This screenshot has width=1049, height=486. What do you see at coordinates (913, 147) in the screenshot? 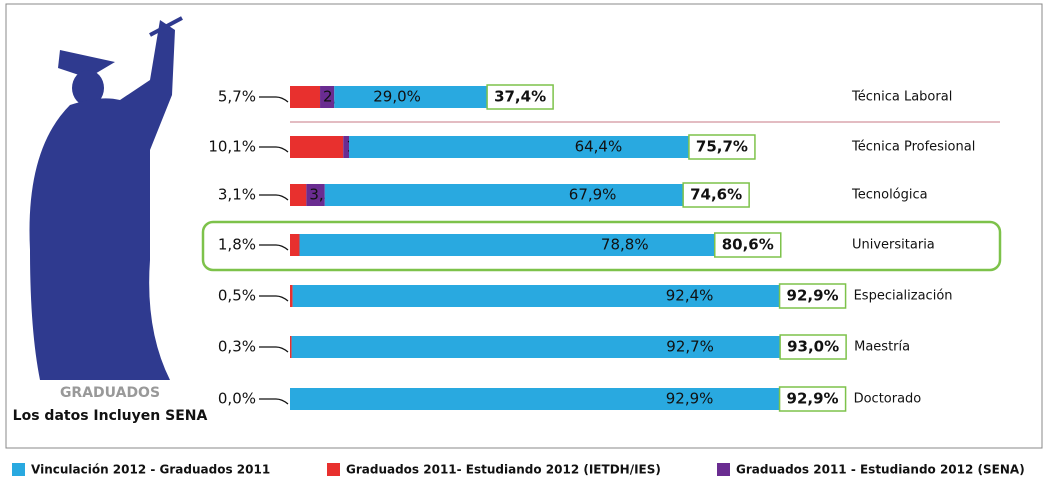
I see `category-label: Técnica Profesional` at bounding box center [913, 147].